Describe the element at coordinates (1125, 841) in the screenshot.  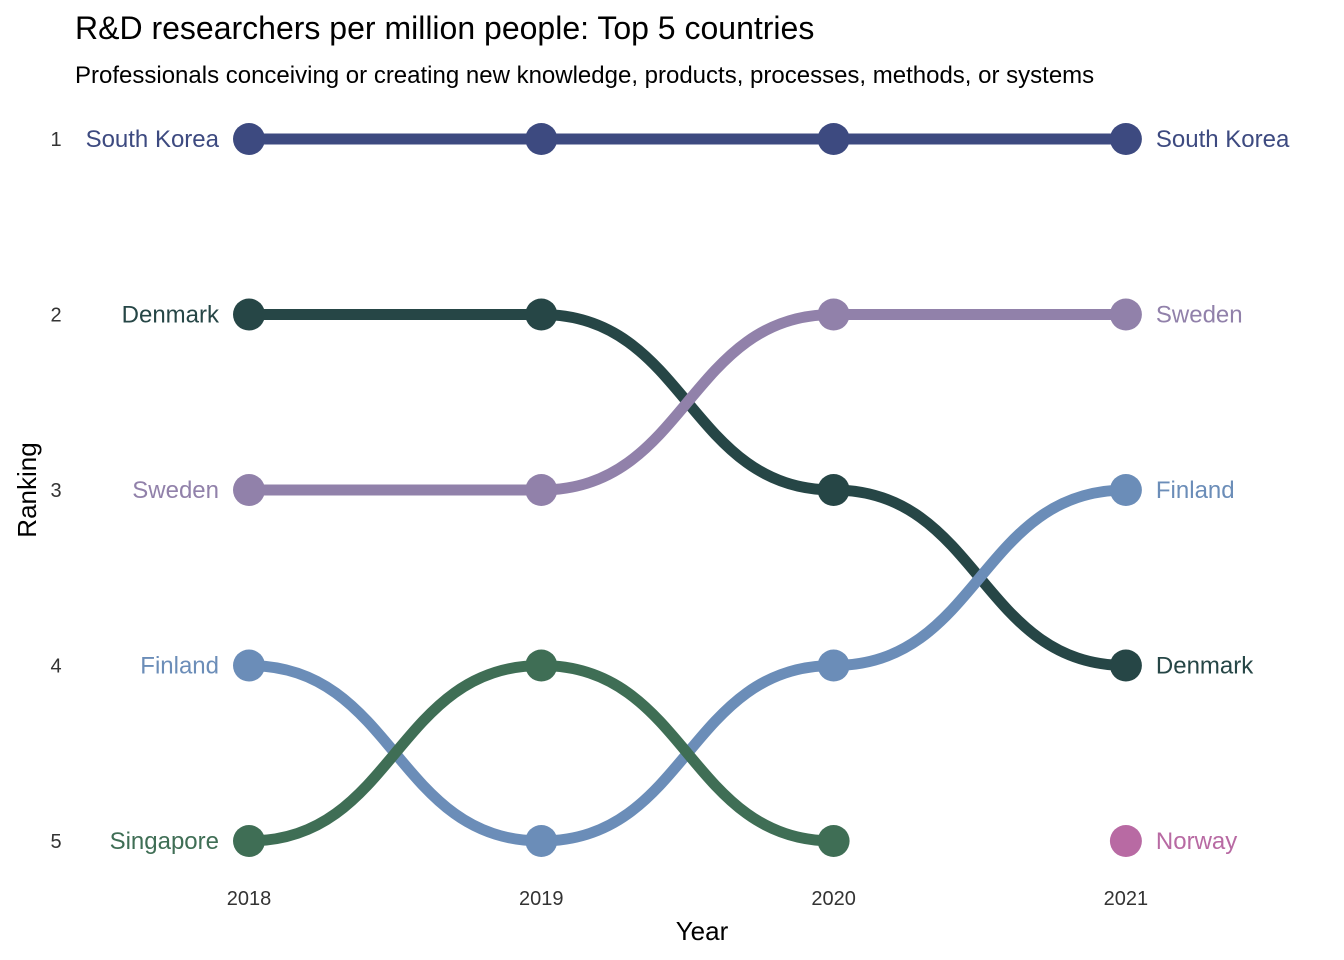
I see `data-point-norway` at that location.